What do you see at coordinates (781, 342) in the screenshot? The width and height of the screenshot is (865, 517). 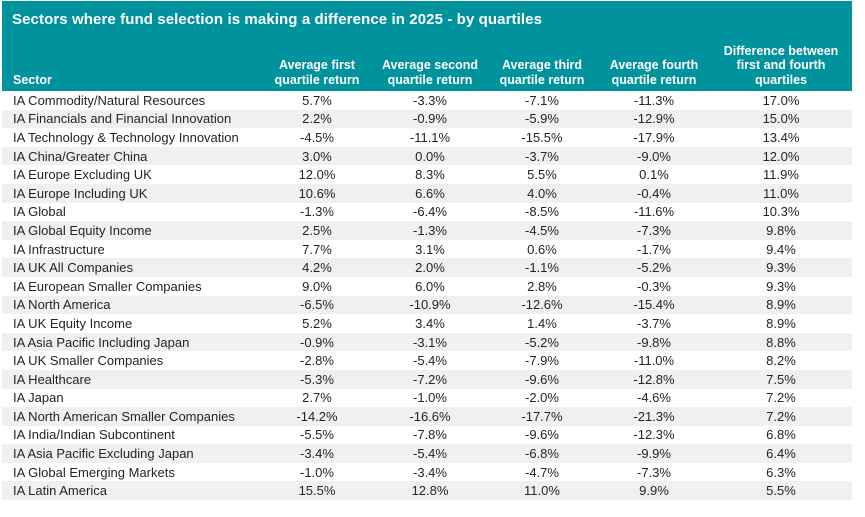 I see `difference-cell: 8.8%` at bounding box center [781, 342].